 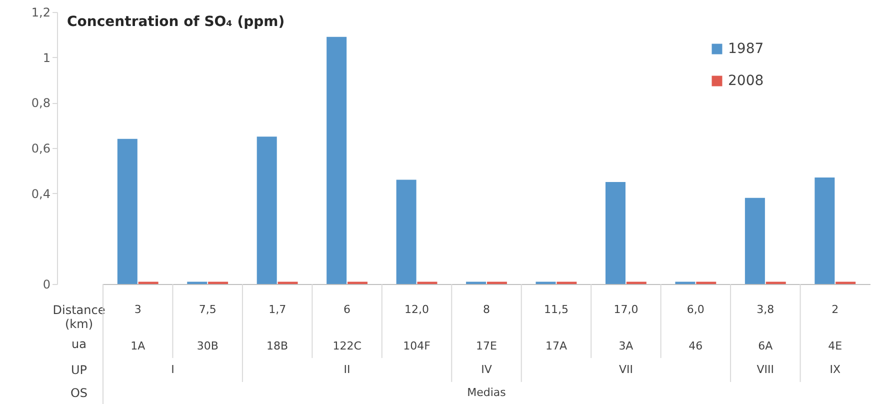 I want to click on text: 3,8, so click(x=765, y=309).